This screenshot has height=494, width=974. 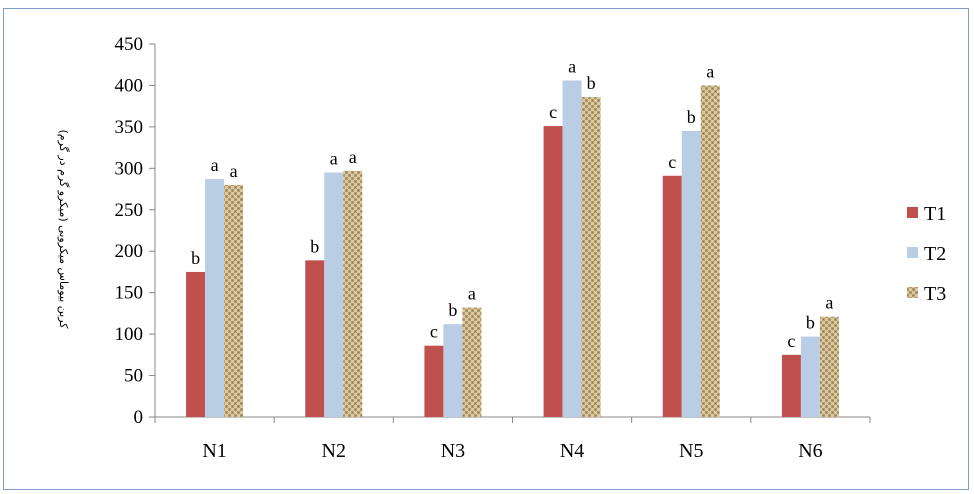 What do you see at coordinates (935, 294) in the screenshot?
I see `legend-label: T3` at bounding box center [935, 294].